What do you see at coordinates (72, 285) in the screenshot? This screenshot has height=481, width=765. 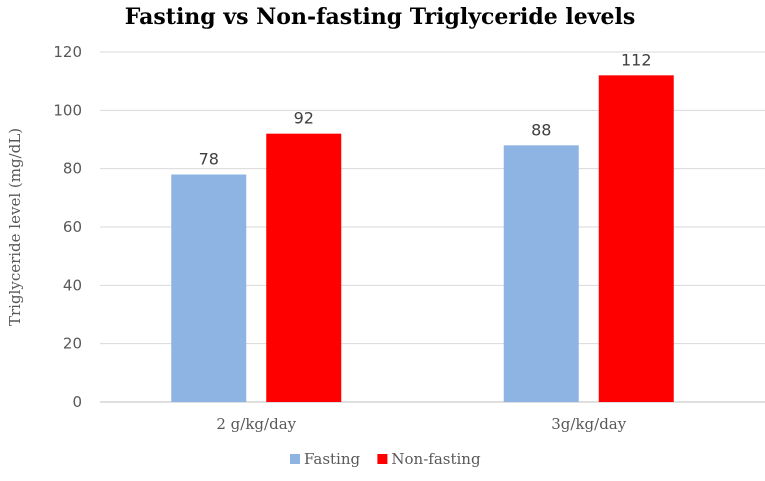 I see `y-tick-label: 40` at bounding box center [72, 285].